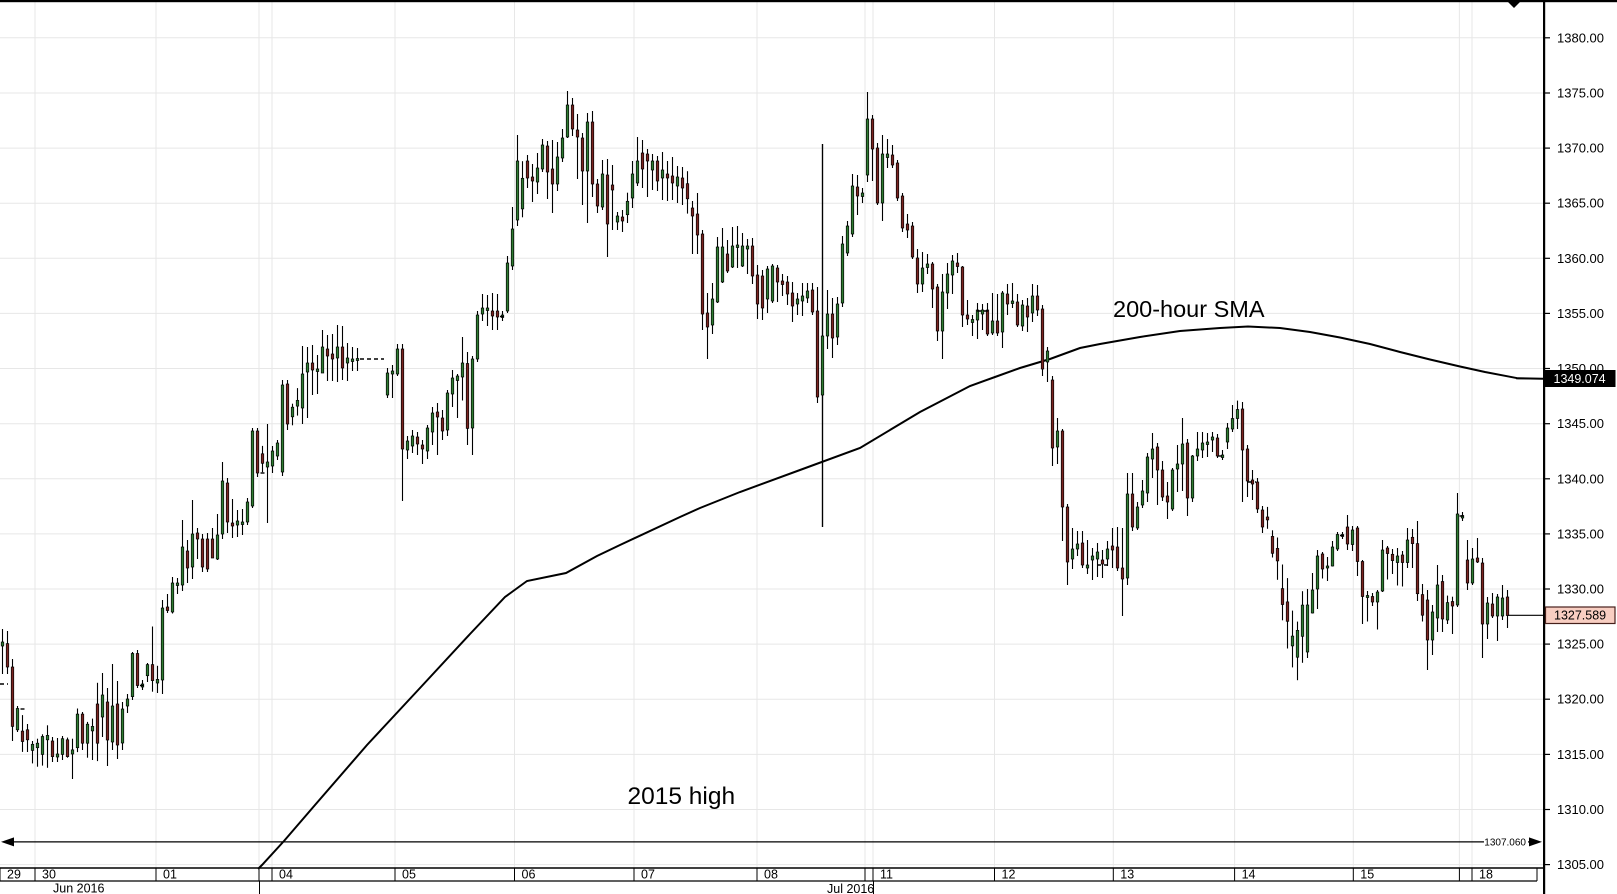 This screenshot has height=894, width=1617. I want to click on svg-text: 1305.00, so click(1580, 864).